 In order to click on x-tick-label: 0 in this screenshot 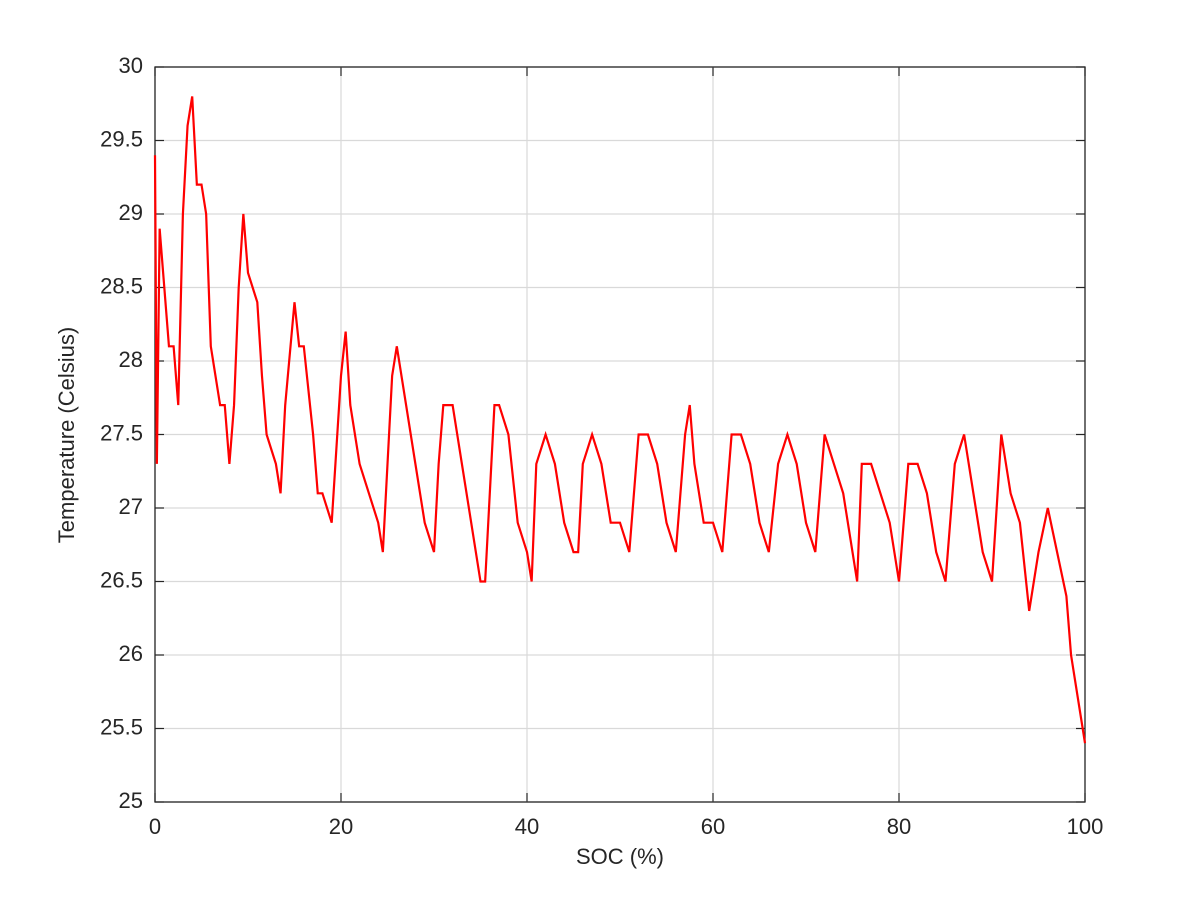, I will do `click(155, 826)`.